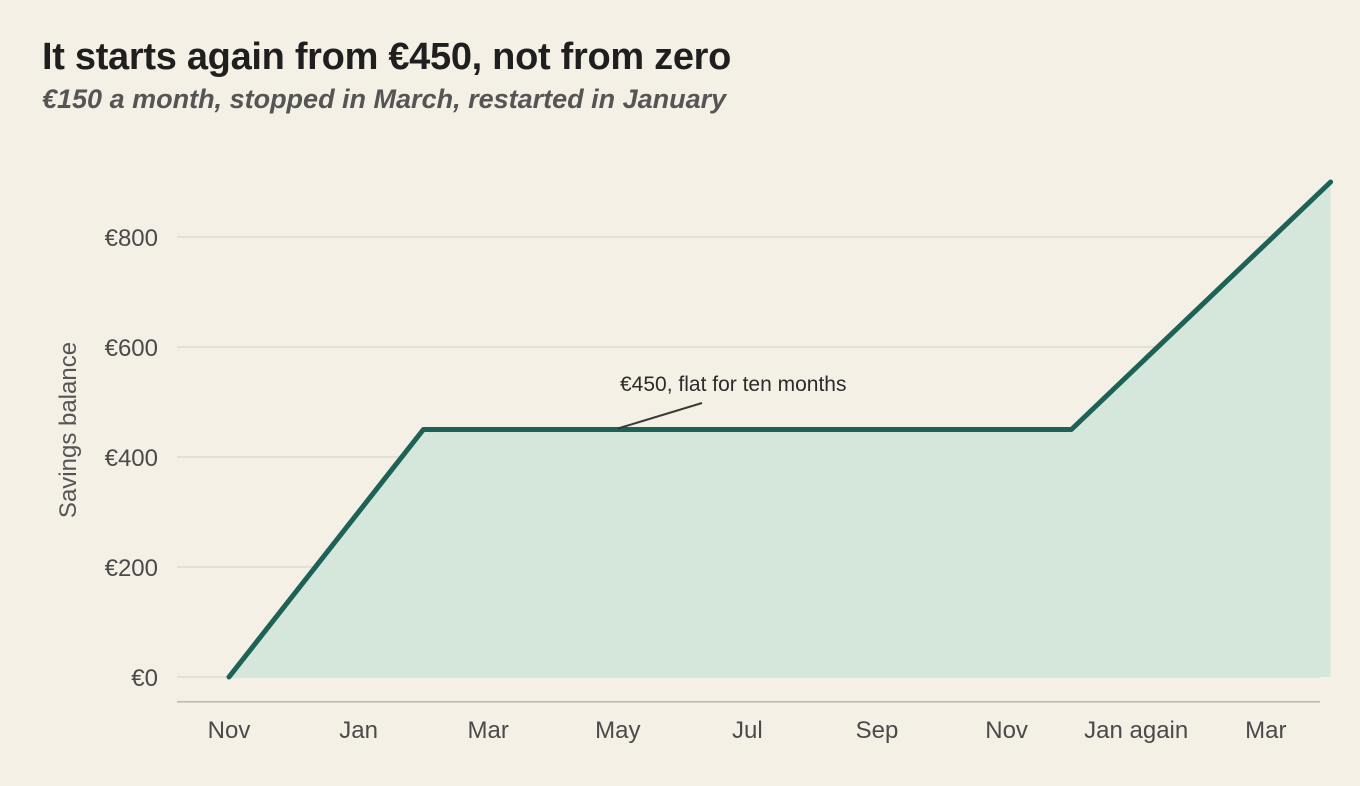 This screenshot has height=786, width=1360. Describe the element at coordinates (877, 730) in the screenshot. I see `x-tick-label-5: Sep` at that location.